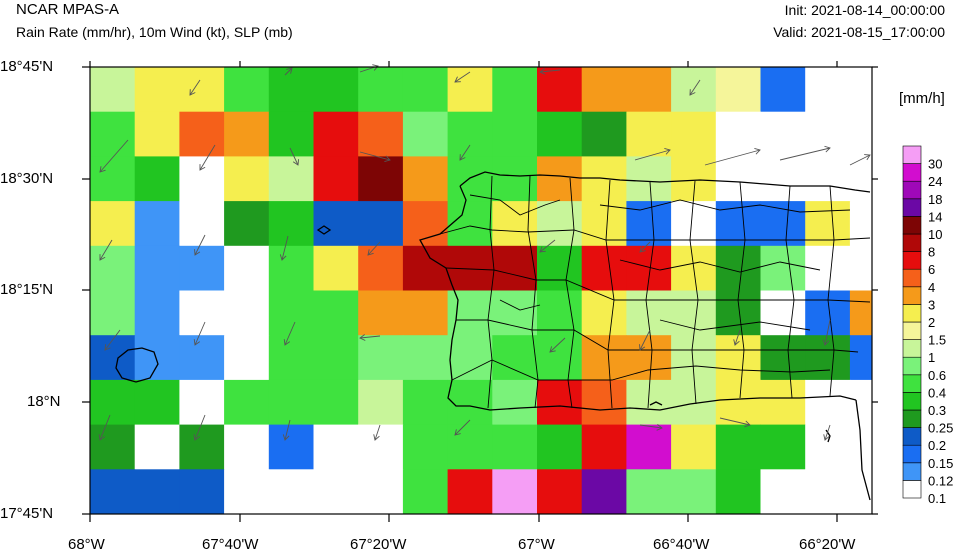 The height and width of the screenshot is (555, 956). What do you see at coordinates (864, 10) in the screenshot?
I see `init-time: Init: 2021-08-14_00:00:00` at bounding box center [864, 10].